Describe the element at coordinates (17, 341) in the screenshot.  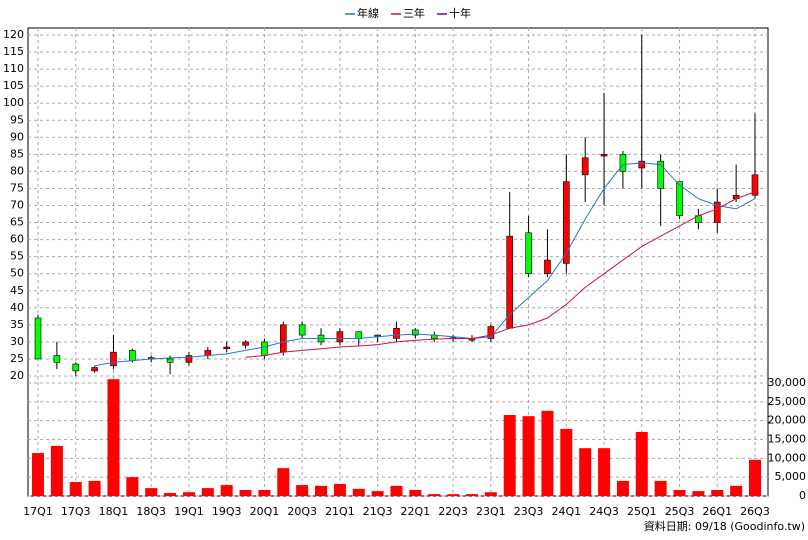
I see `y-tick-label: 30` at that location.